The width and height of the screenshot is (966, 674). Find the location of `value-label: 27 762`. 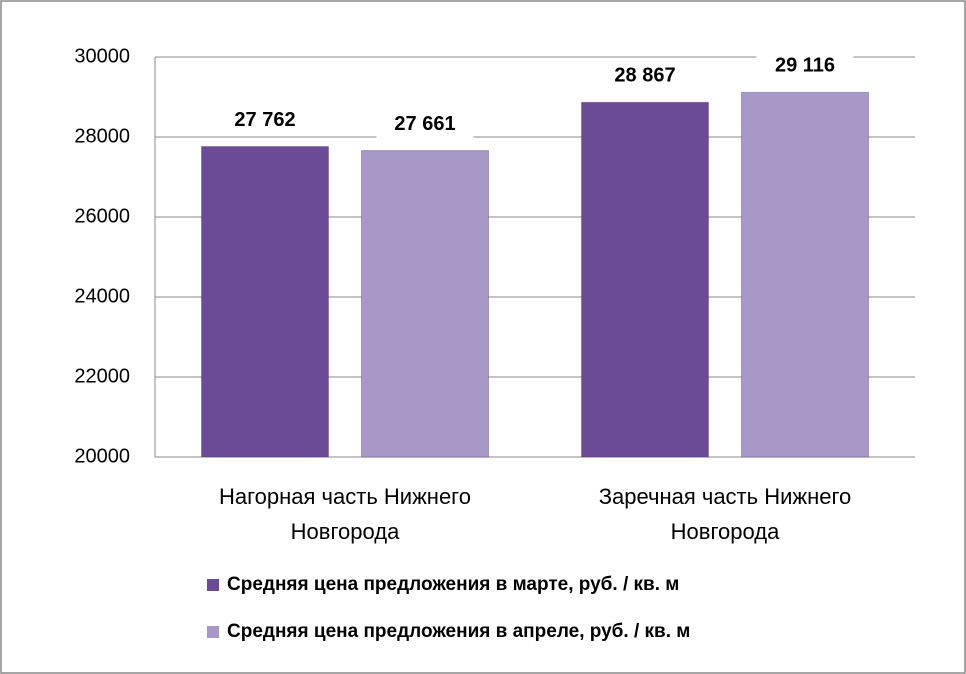

value-label: 27 762 is located at coordinates (264, 120).